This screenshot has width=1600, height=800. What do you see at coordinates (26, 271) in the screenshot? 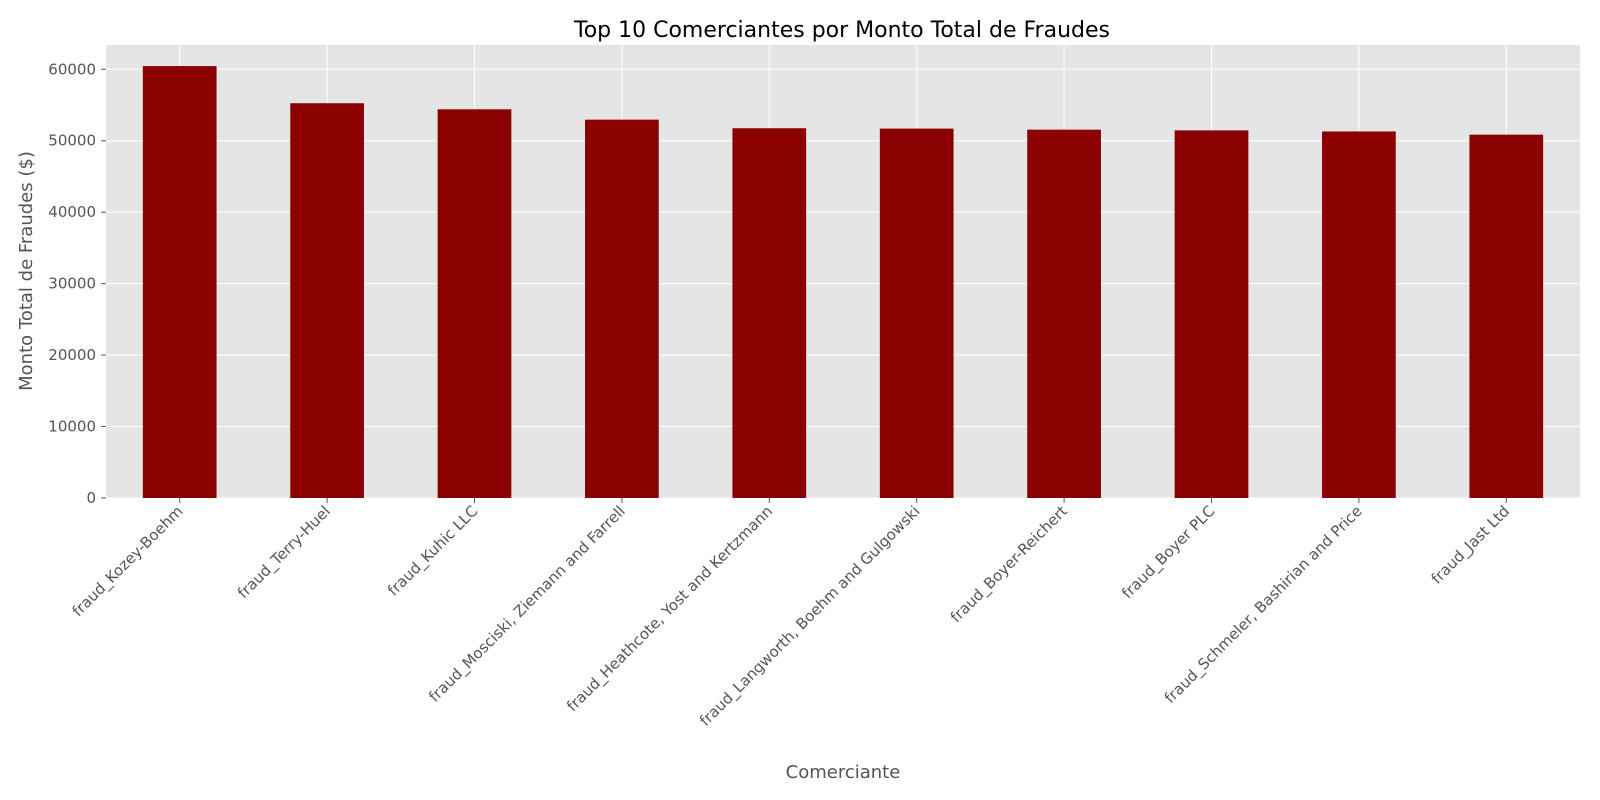
I see `y-axis-label: Monto Total de Fraudes ($)` at bounding box center [26, 271].